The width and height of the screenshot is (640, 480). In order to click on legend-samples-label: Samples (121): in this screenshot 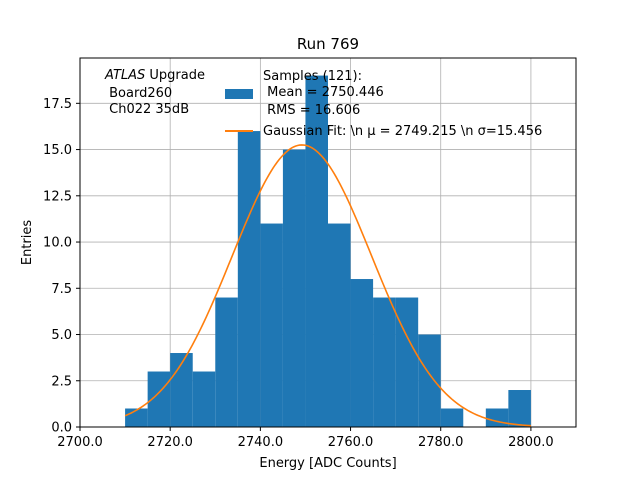, I will do `click(312, 76)`.